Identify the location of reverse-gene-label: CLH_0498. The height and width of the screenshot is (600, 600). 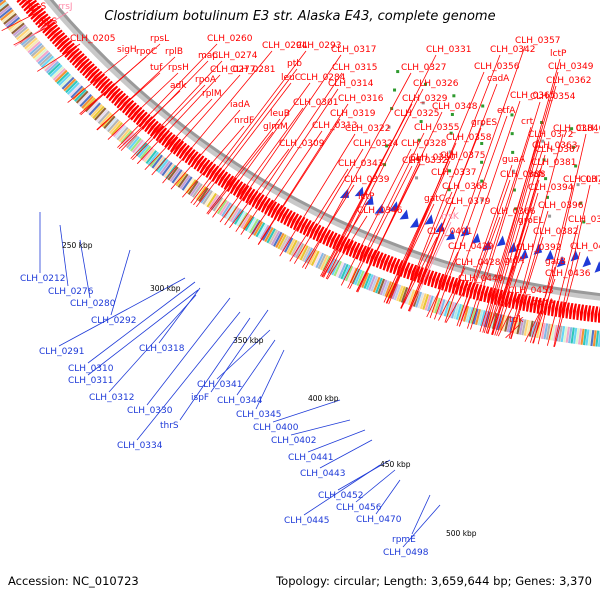
(406, 553).